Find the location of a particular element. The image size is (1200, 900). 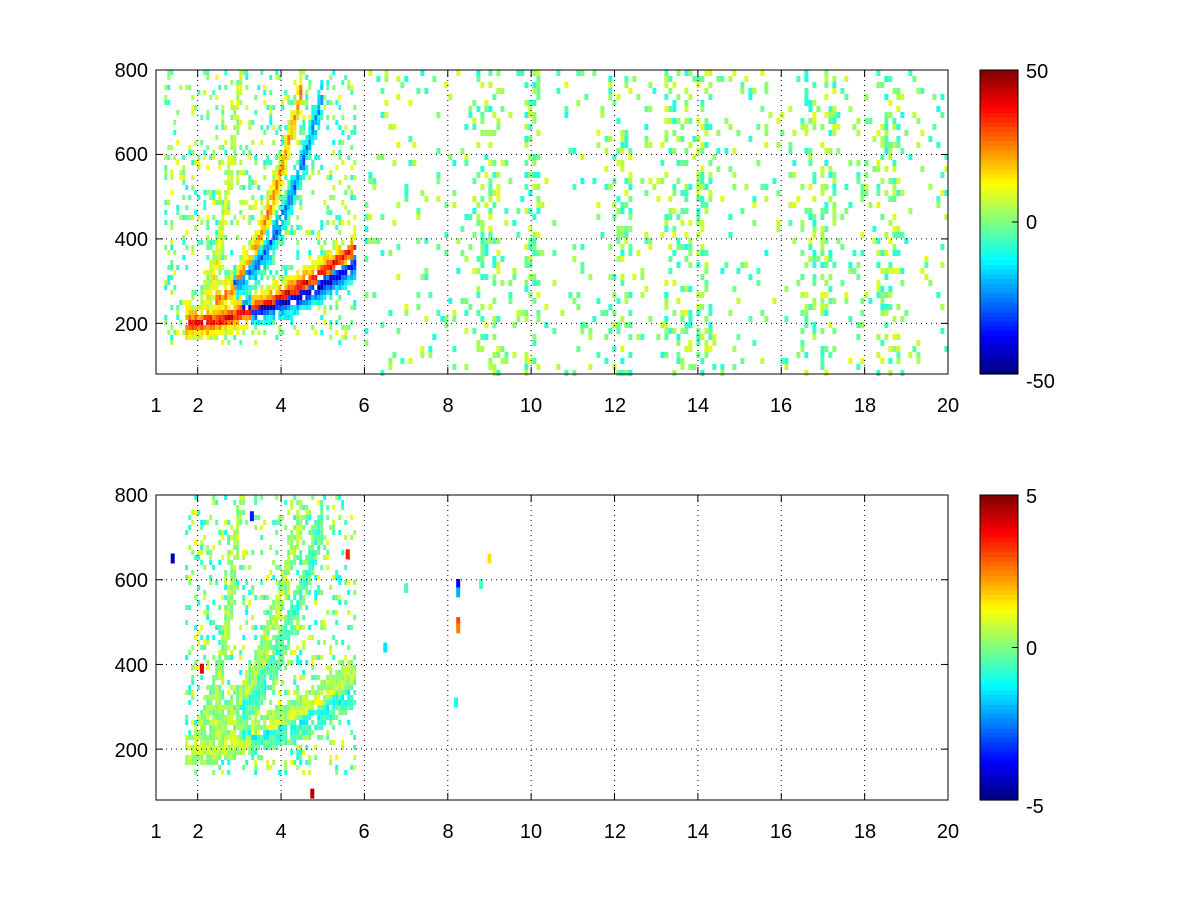

top-colorbar-step is located at coordinates (999, 329).